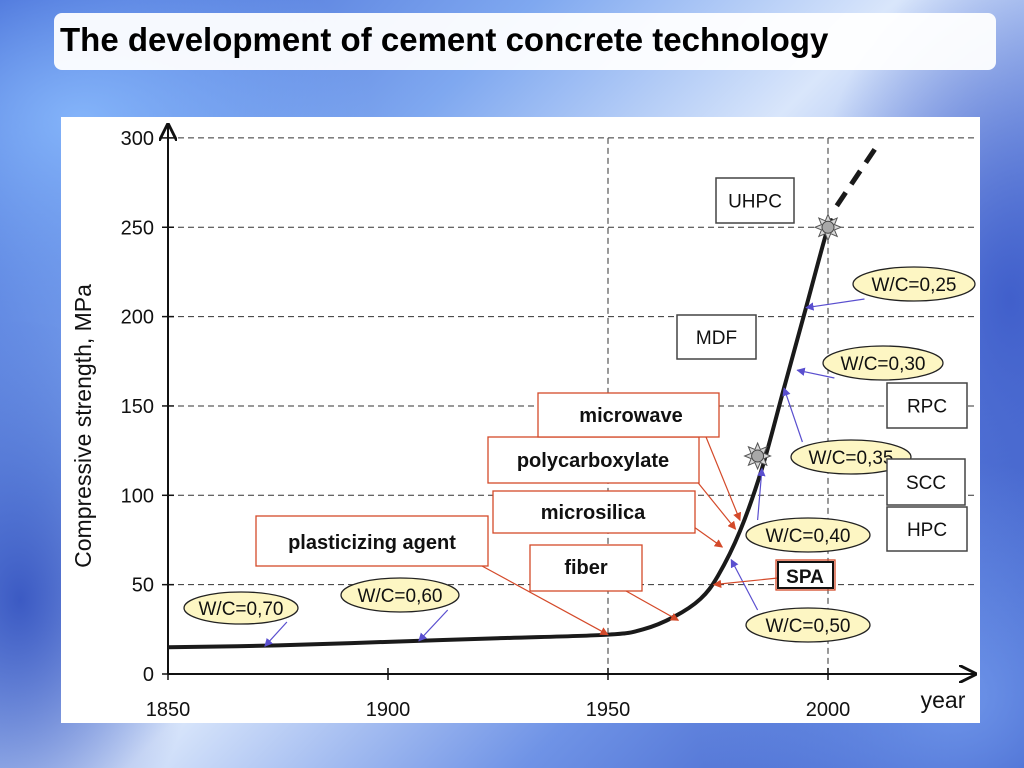 This screenshot has width=1024, height=768. Describe the element at coordinates (808, 510) in the screenshot. I see `wc-label-3: W/C=0,40` at that location.